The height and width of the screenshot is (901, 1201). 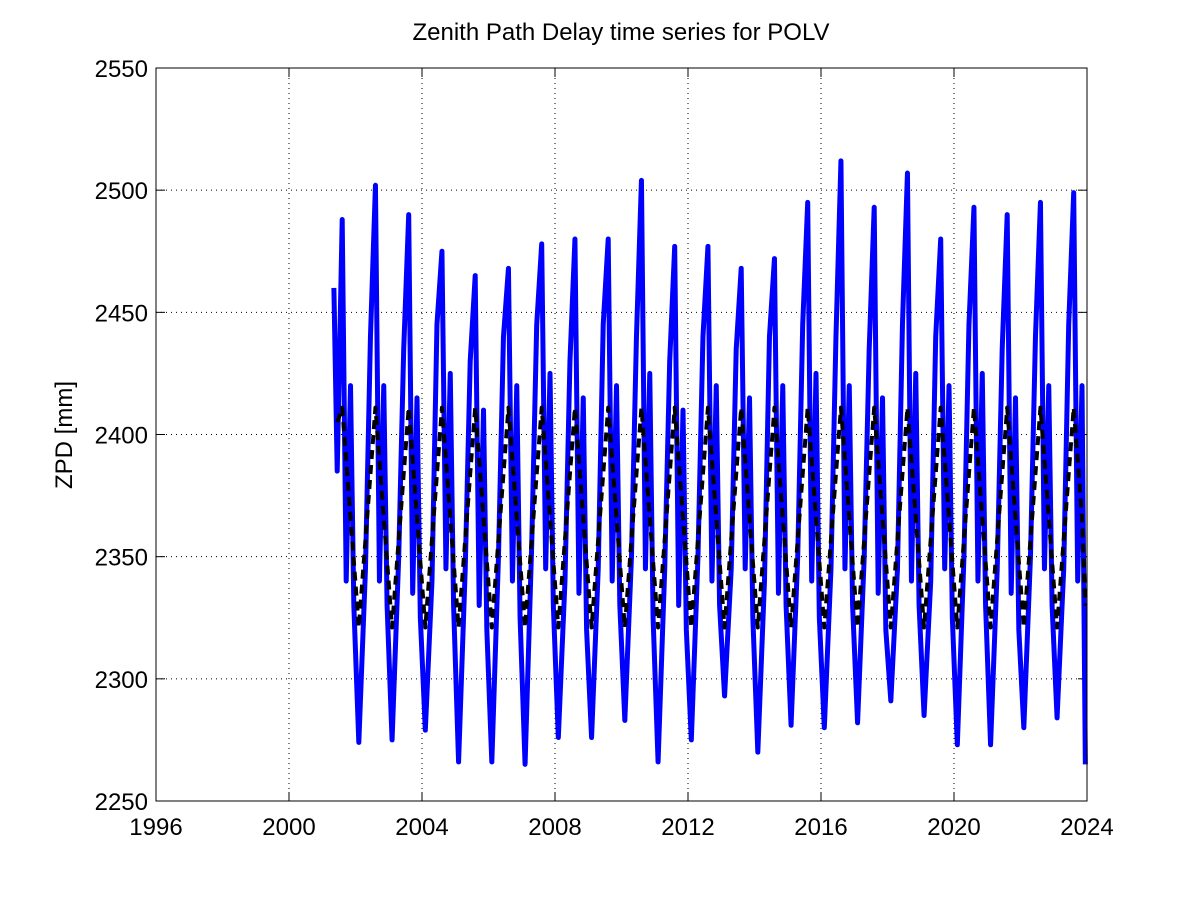 I want to click on chart-title: Zenith Path Delay time series for POLV, so click(x=620, y=32).